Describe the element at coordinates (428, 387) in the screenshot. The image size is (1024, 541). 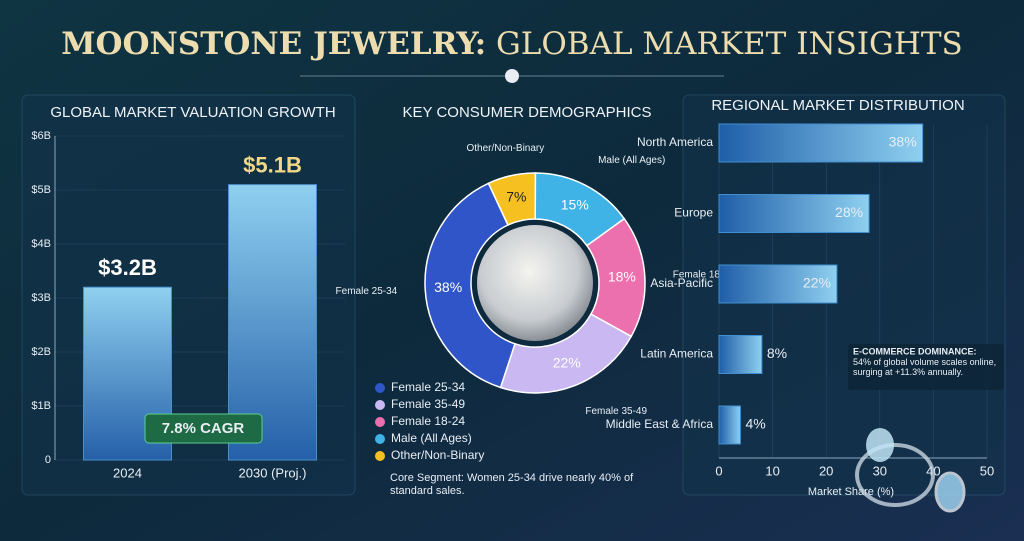
I see `legend-label: Female 25-34` at that location.